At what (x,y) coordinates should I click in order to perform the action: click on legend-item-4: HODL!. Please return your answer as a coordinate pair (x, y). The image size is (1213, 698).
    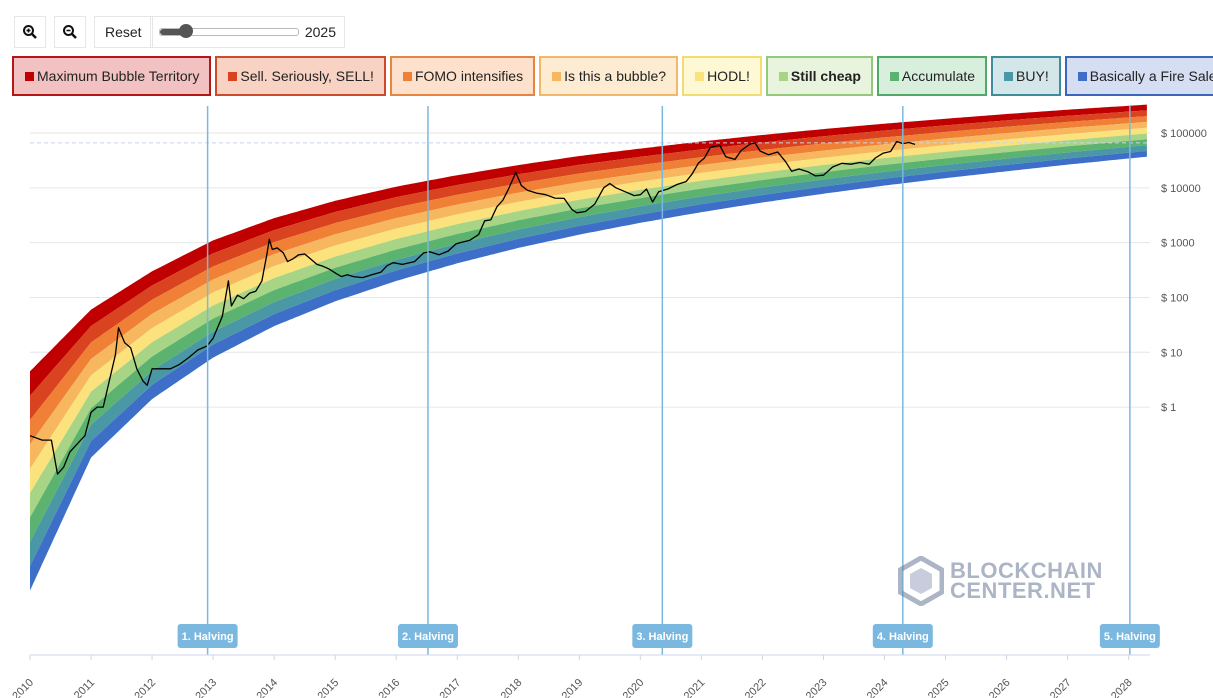
    Looking at the image, I should click on (722, 76).